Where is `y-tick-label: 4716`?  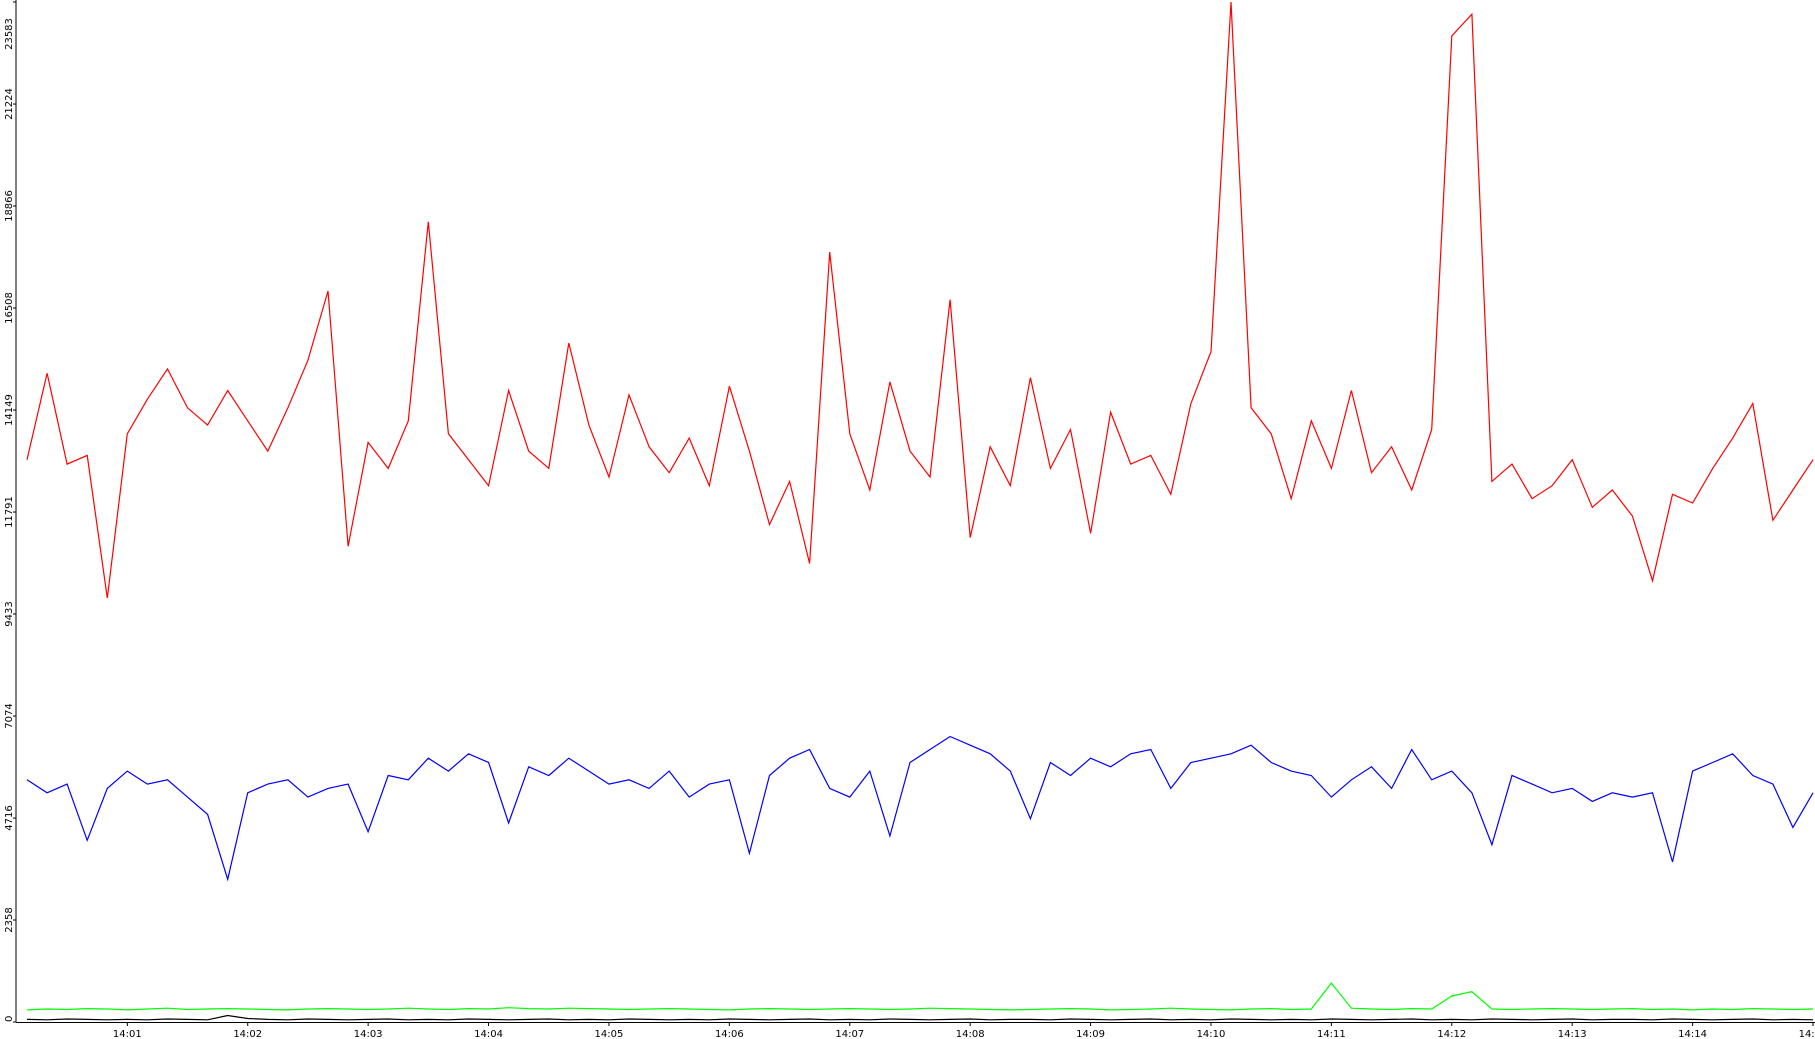
y-tick-label: 4716 is located at coordinates (9, 817).